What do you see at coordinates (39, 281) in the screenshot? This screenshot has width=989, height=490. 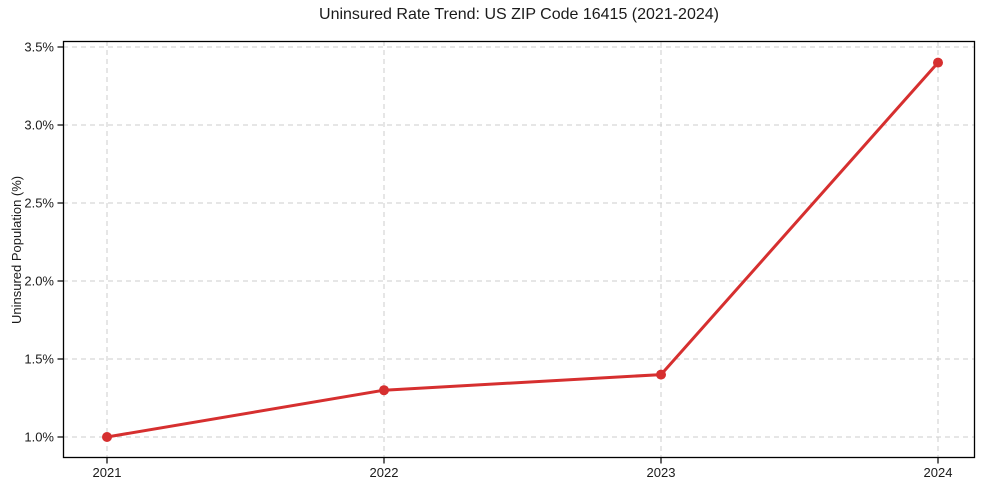 I see `y-tick-label: 2.0%` at bounding box center [39, 281].